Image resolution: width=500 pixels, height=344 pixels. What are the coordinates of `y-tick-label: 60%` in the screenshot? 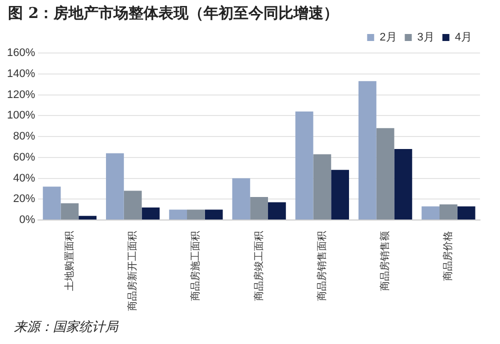 It's located at (24, 157).